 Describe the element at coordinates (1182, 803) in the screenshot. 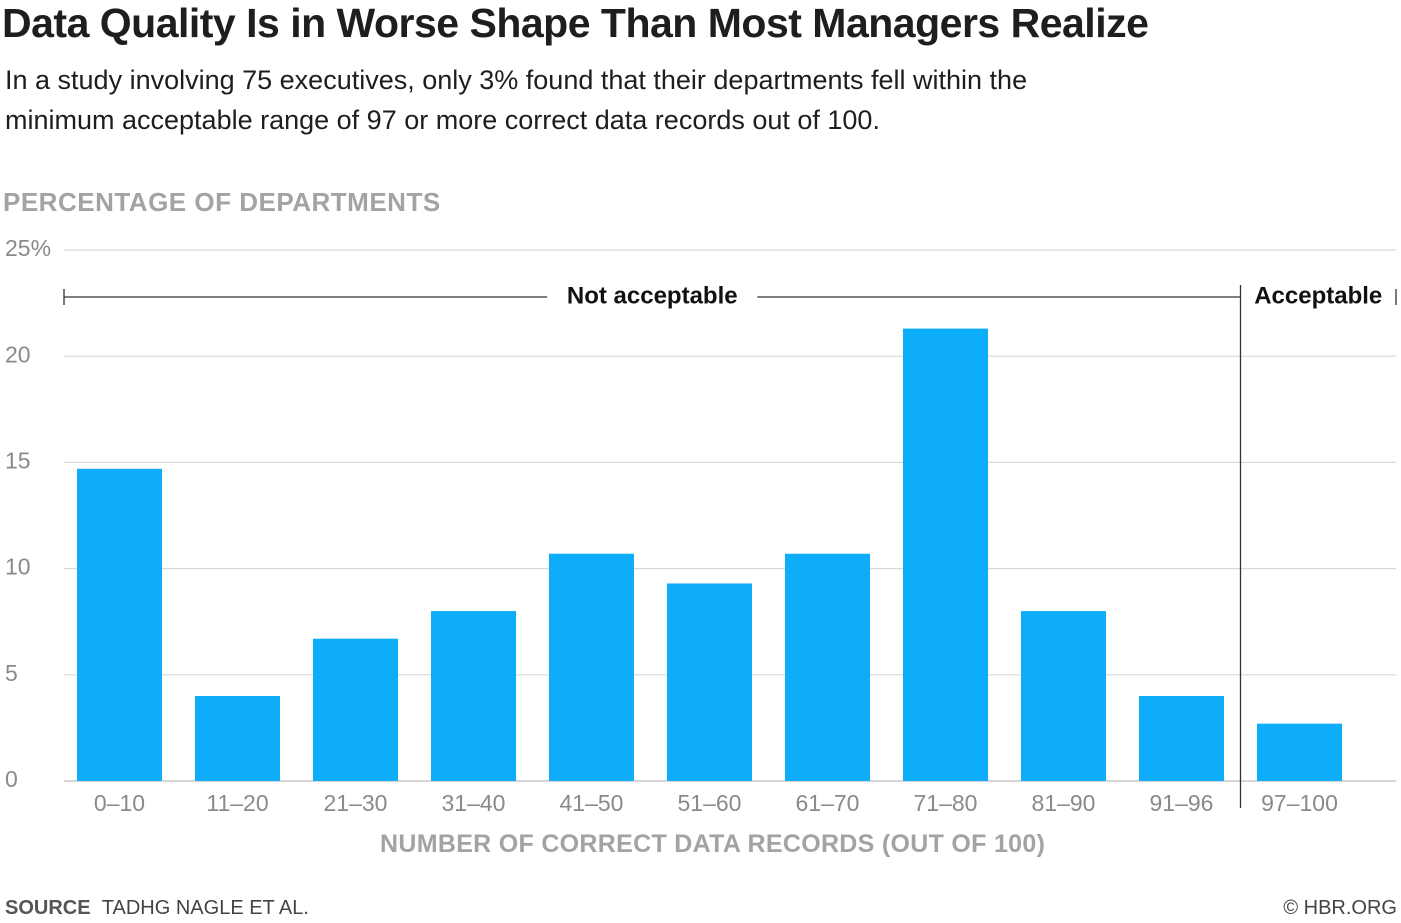

I see `x-tick-label: 91–96` at that location.